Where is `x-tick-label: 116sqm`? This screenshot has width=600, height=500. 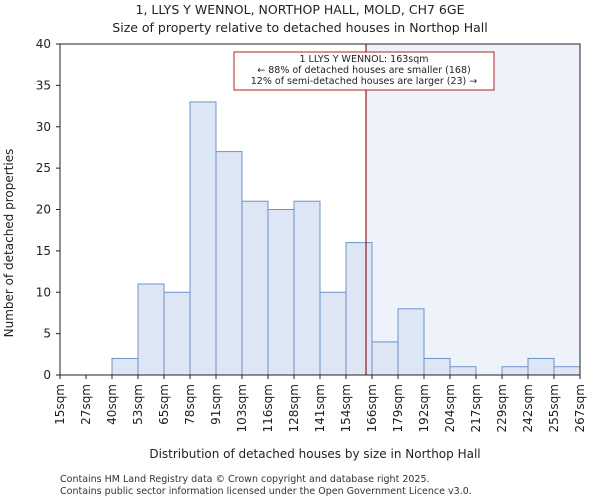
x-tick-label: 116sqm is located at coordinates (268, 408).